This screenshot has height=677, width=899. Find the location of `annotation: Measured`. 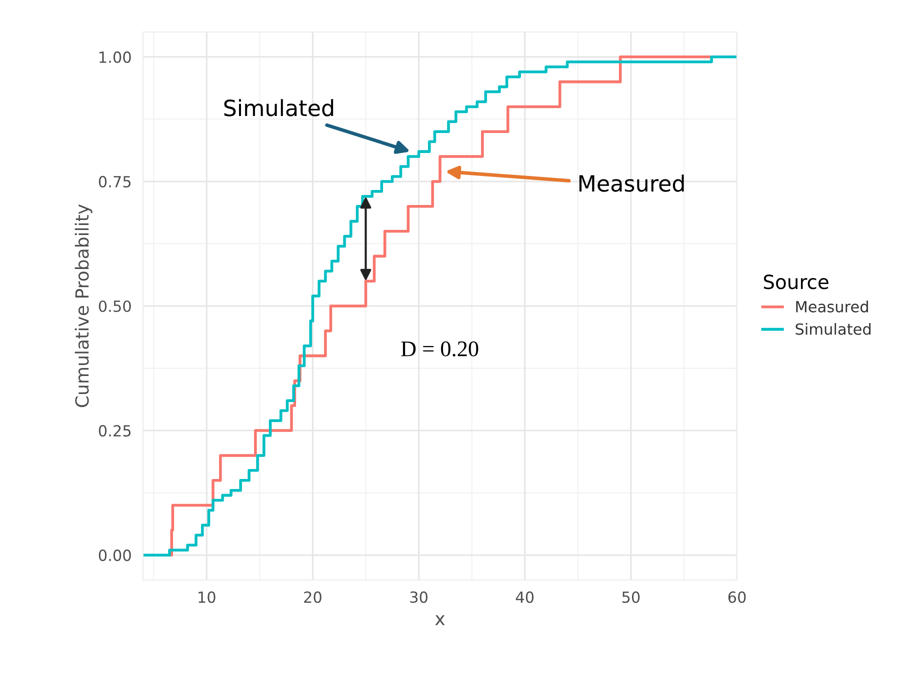

annotation: Measured is located at coordinates (631, 183).